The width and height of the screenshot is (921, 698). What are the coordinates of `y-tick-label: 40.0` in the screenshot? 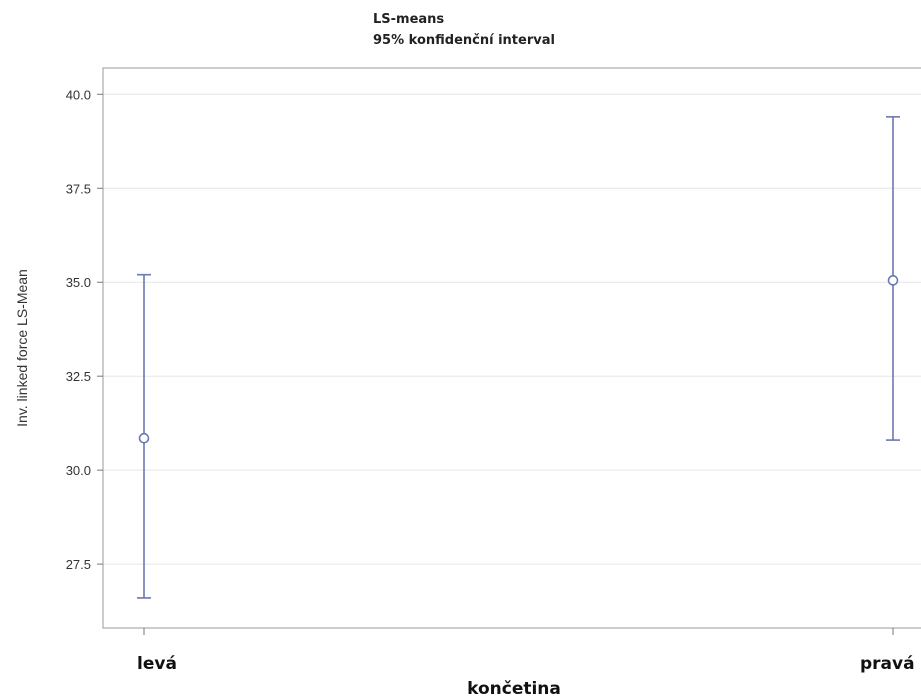 It's located at (78, 94).